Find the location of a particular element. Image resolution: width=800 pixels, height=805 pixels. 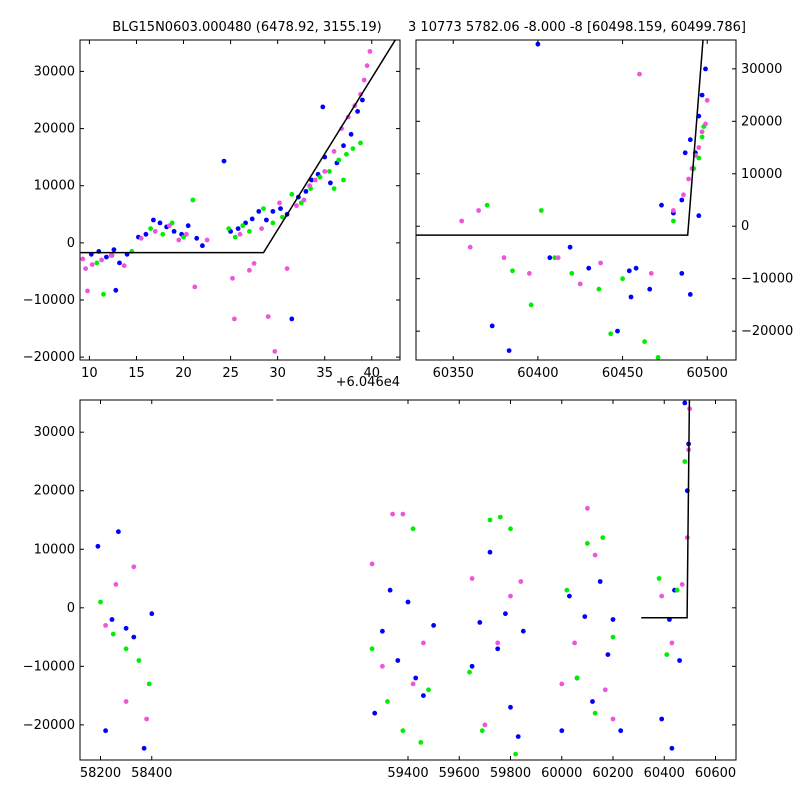

full-xtick-label-0: 58200 is located at coordinates (100, 773).